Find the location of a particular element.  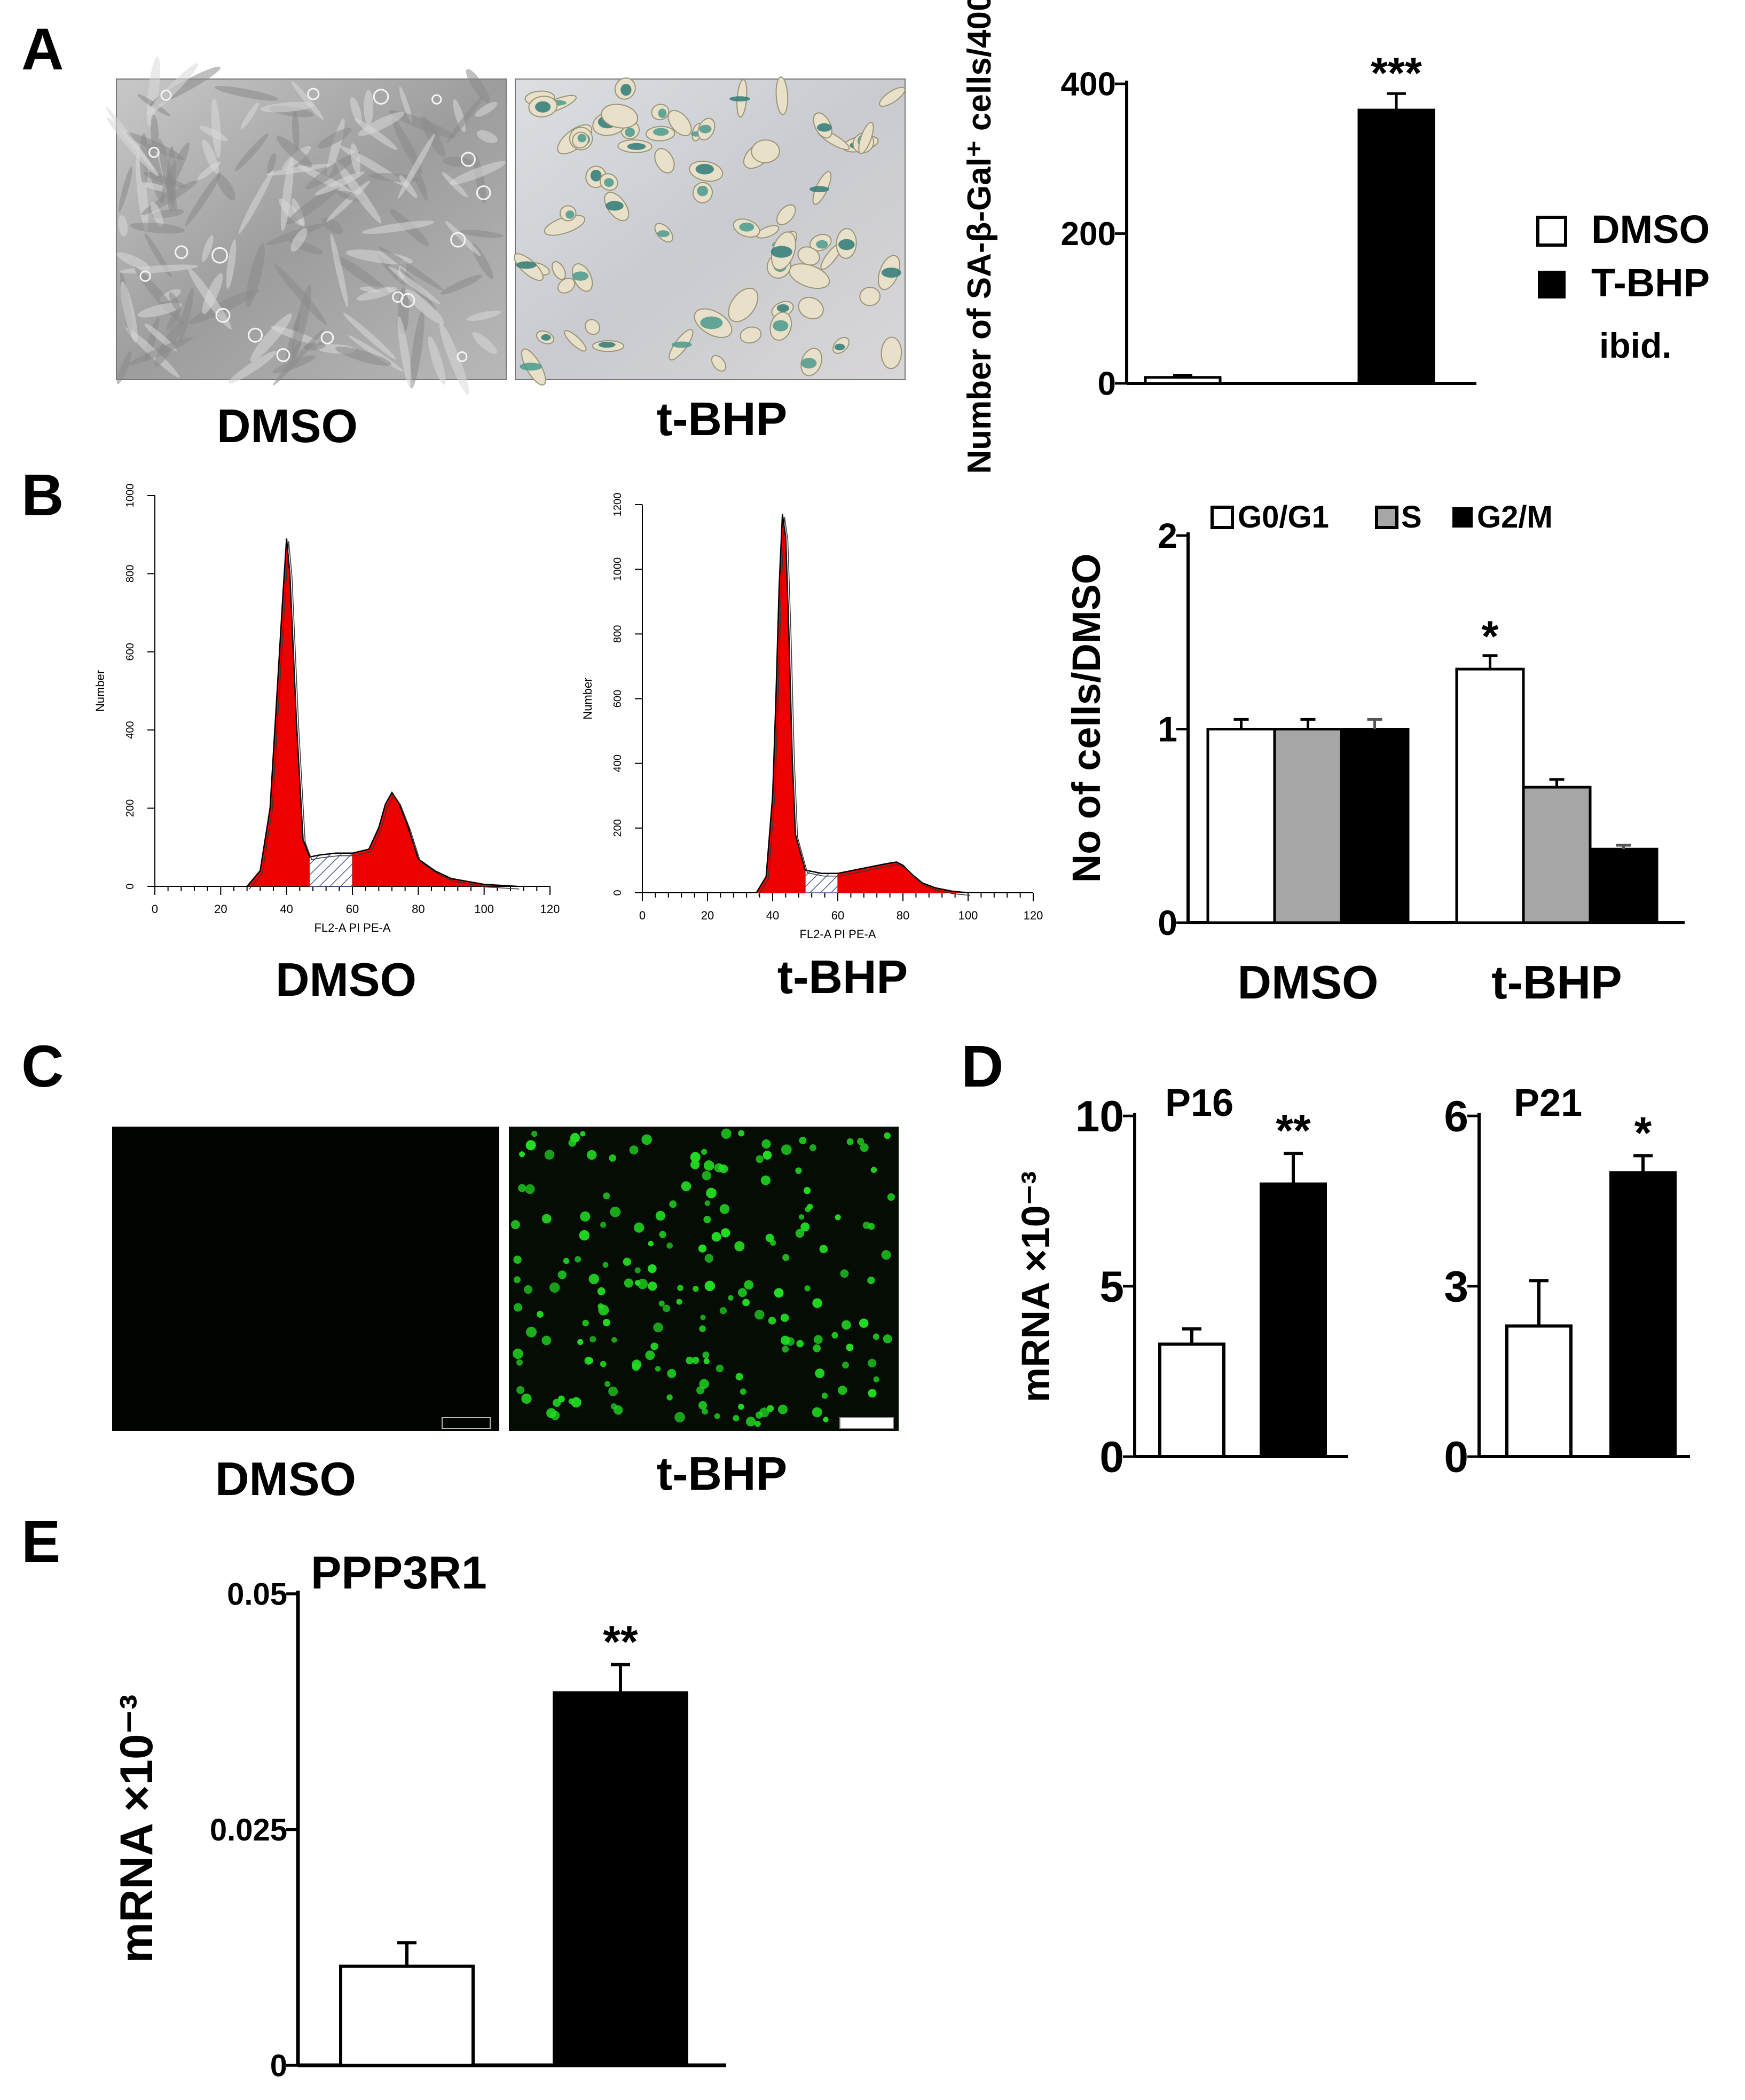

y-tick-label: 0.025 is located at coordinates (248, 1830).